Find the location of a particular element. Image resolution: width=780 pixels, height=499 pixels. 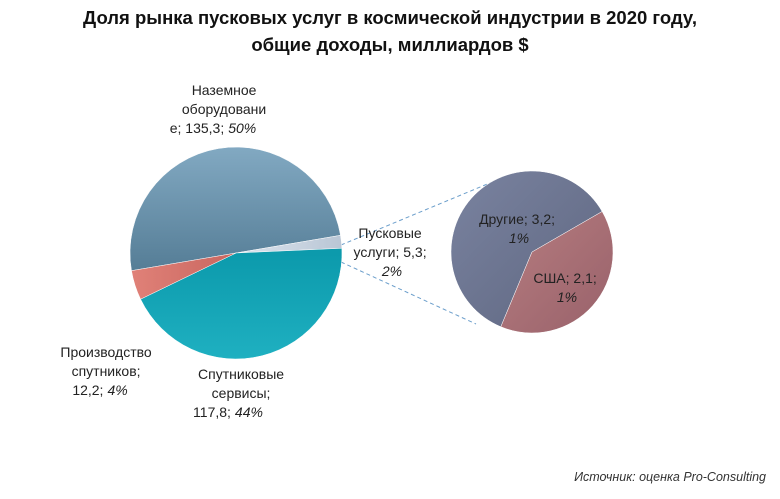

data-label-other: Другие; 3,2; 1% is located at coordinates (519, 228).